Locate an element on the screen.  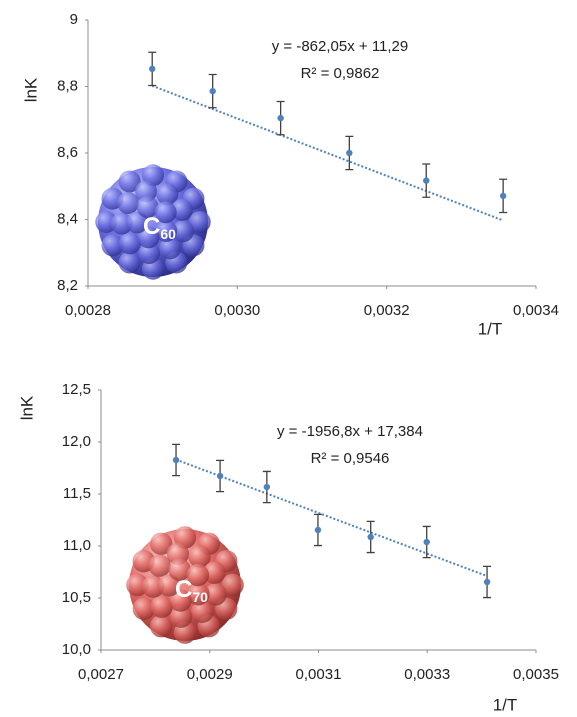
molecule-subscript: 60 is located at coordinates (168, 234).